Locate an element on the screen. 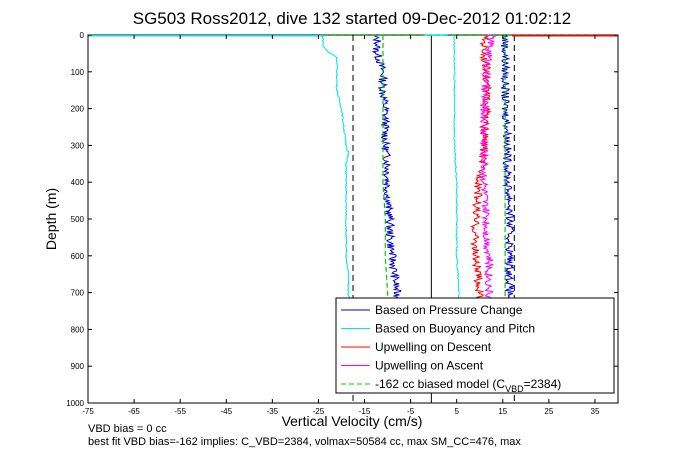 The width and height of the screenshot is (681, 454). y-axis-label: Depth (m) is located at coordinates (51, 219).